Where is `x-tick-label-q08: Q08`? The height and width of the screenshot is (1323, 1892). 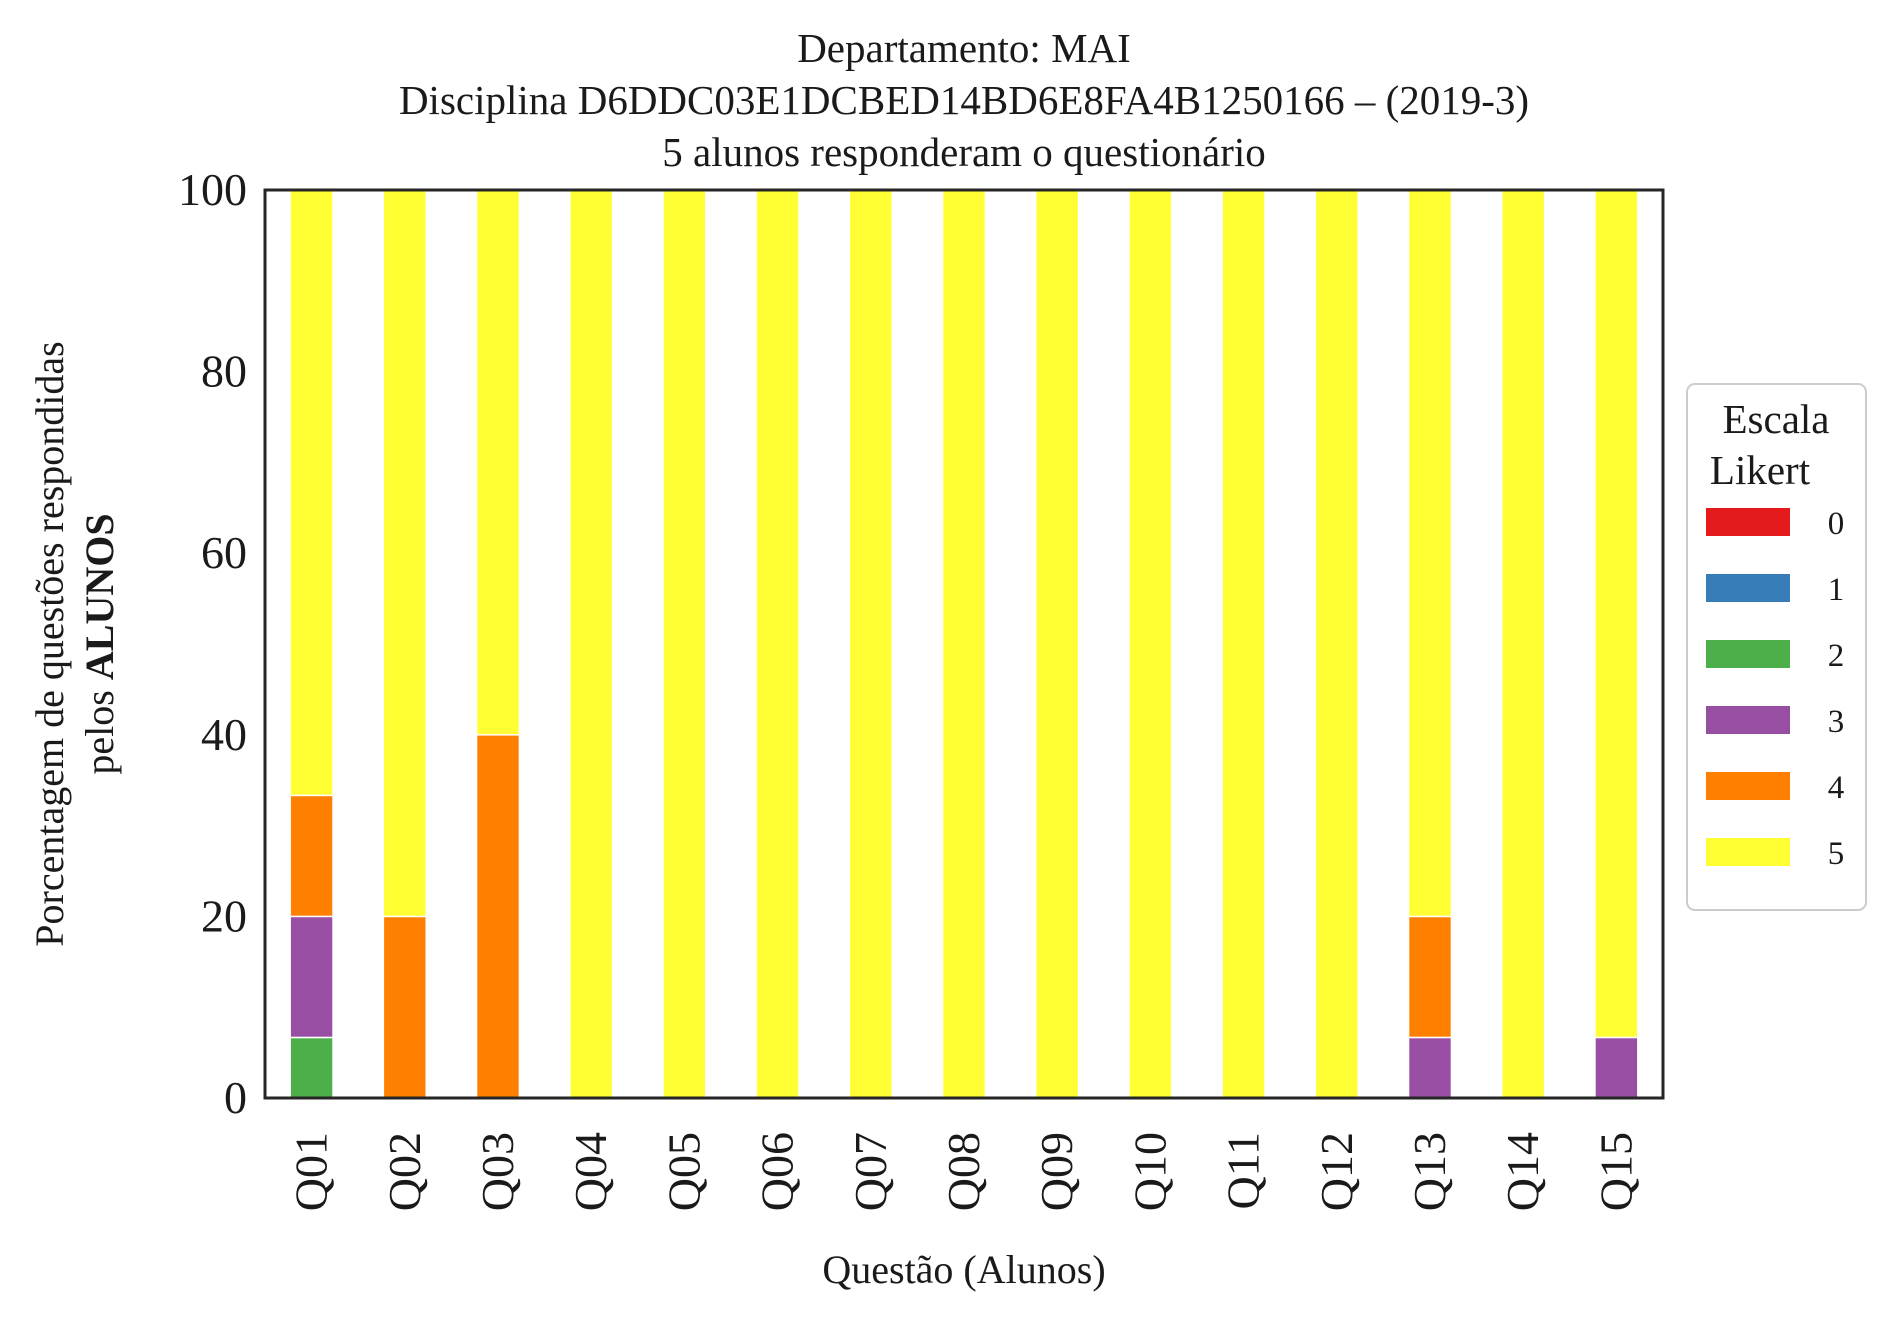 x-tick-label-q08: Q08 is located at coordinates (963, 1171).